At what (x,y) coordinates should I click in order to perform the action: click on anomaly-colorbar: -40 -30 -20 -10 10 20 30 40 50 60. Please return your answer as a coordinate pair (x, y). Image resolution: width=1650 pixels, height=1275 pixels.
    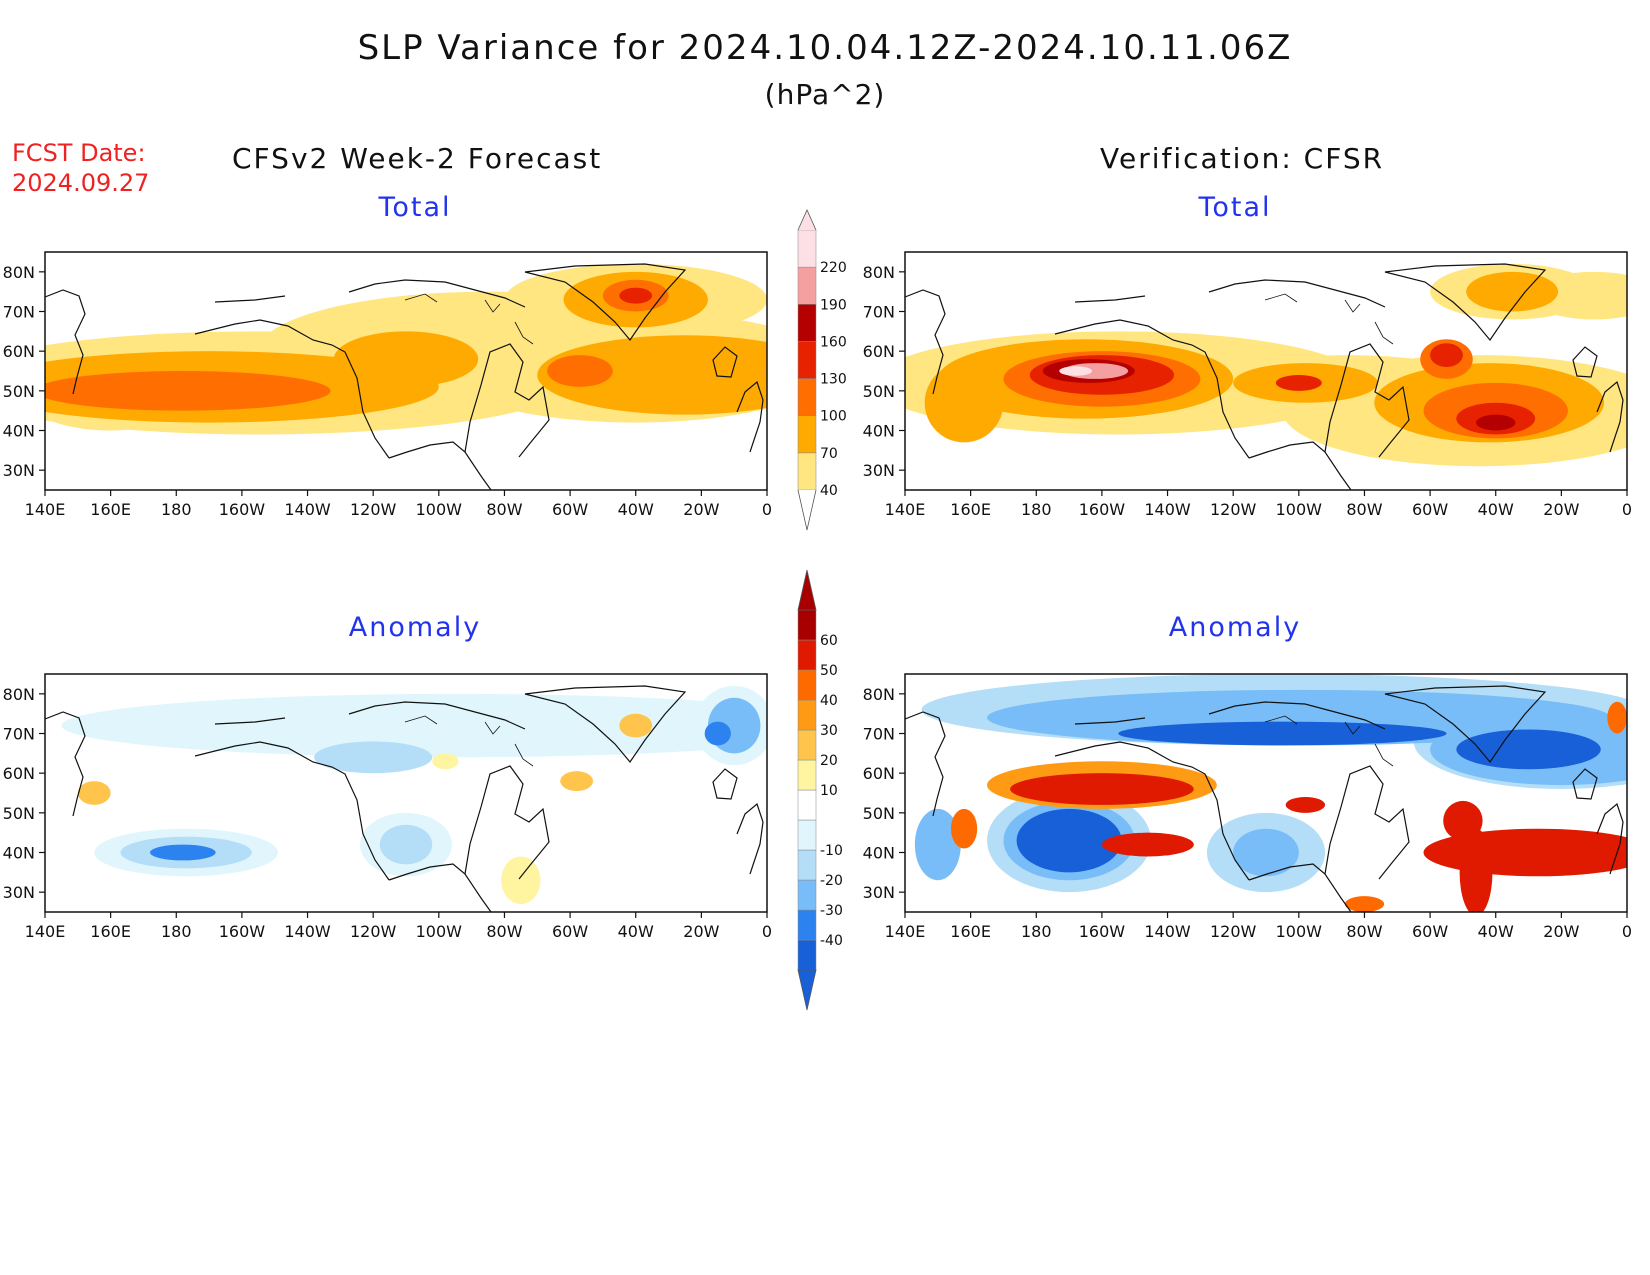
    Looking at the image, I should click on (820, 790).